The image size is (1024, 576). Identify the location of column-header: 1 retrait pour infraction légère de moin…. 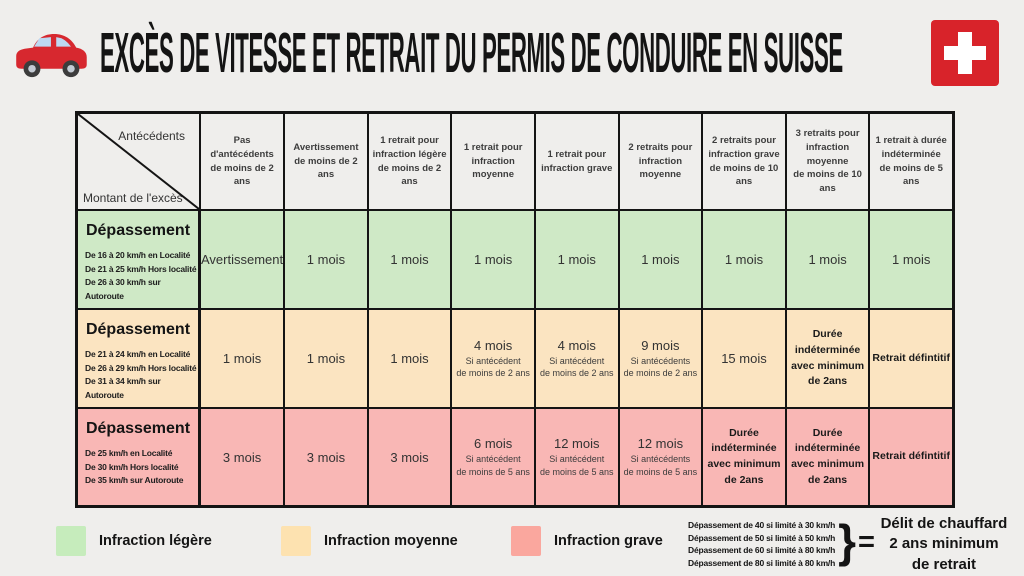
(408, 161).